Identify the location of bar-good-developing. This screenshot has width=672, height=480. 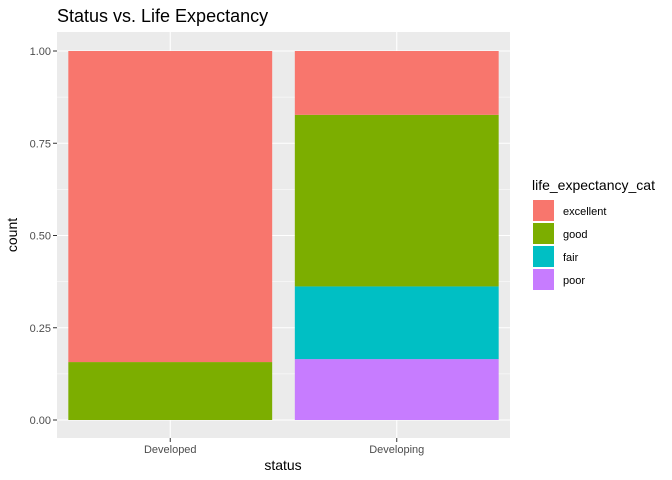
(396, 200).